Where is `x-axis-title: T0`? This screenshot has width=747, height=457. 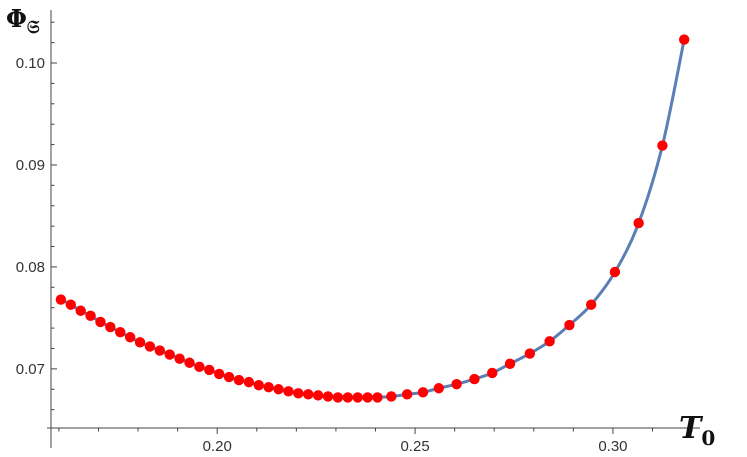
x-axis-title: T0 is located at coordinates (697, 430).